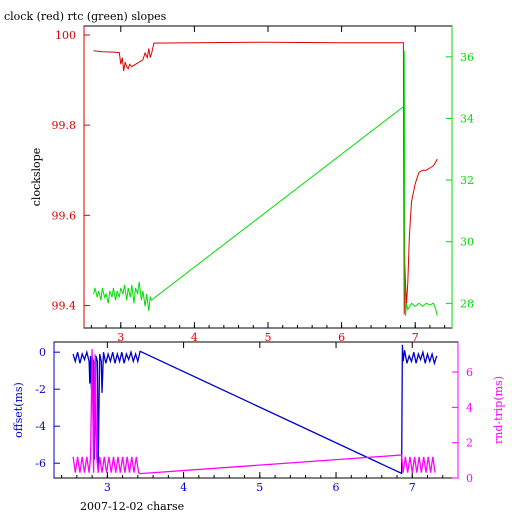  What do you see at coordinates (467, 242) in the screenshot?
I see `y2-tick-label: 30` at bounding box center [467, 242].